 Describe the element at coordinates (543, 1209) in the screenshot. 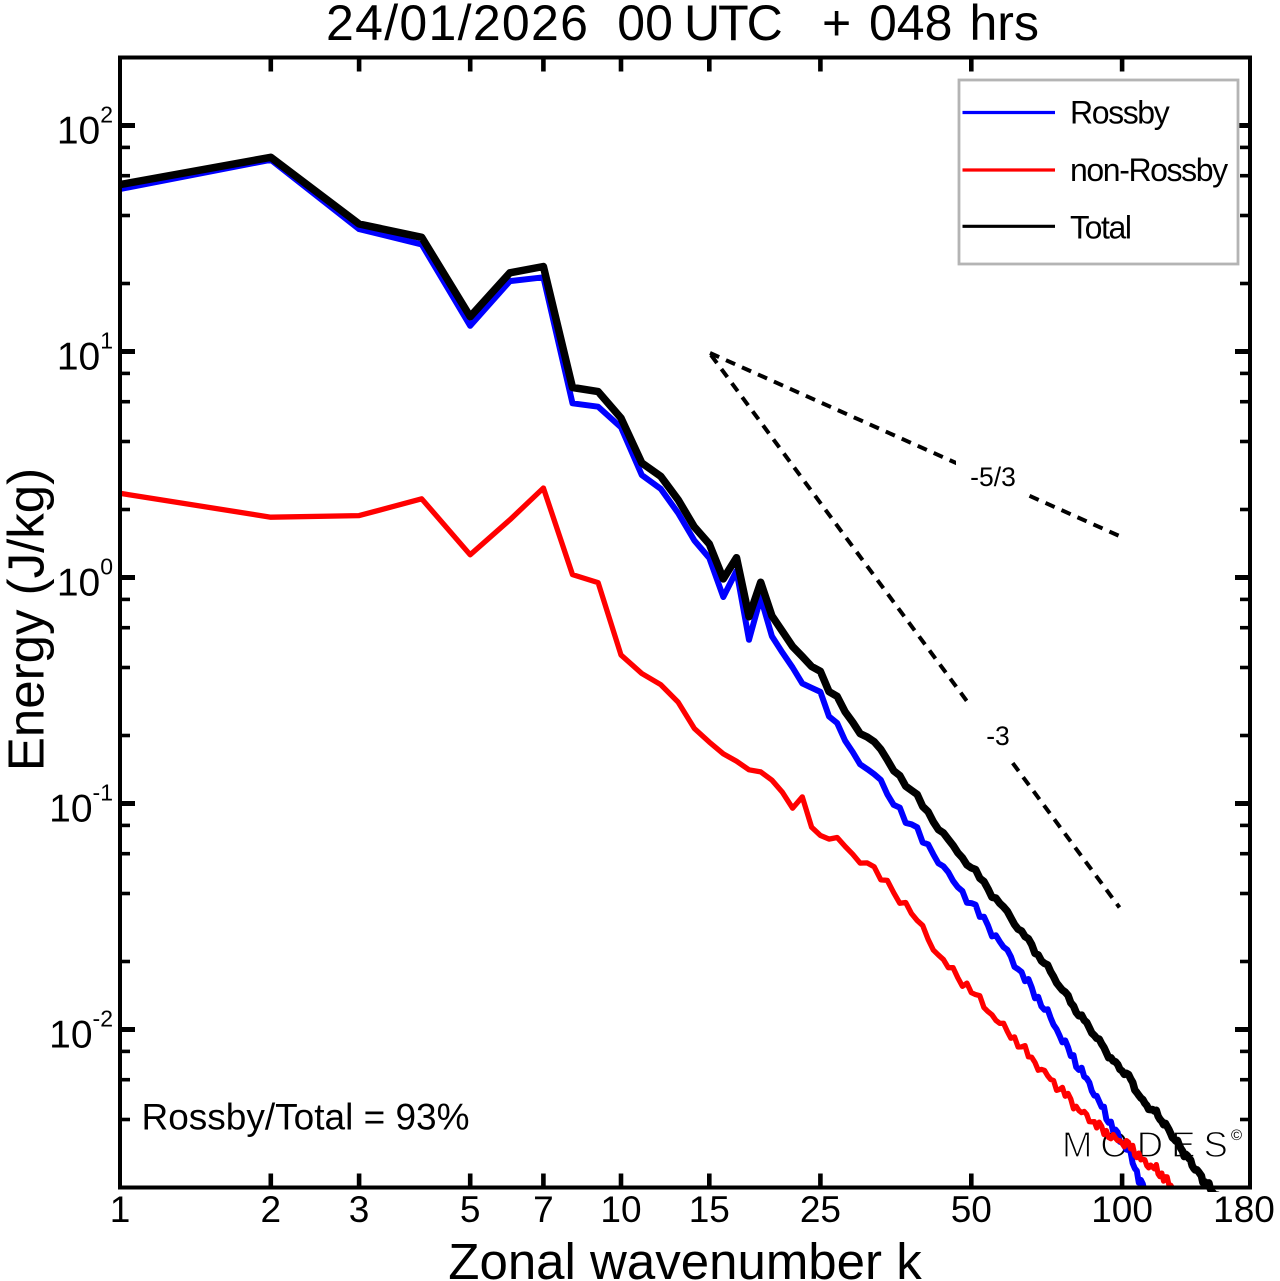

I see `svg-text: 7` at that location.